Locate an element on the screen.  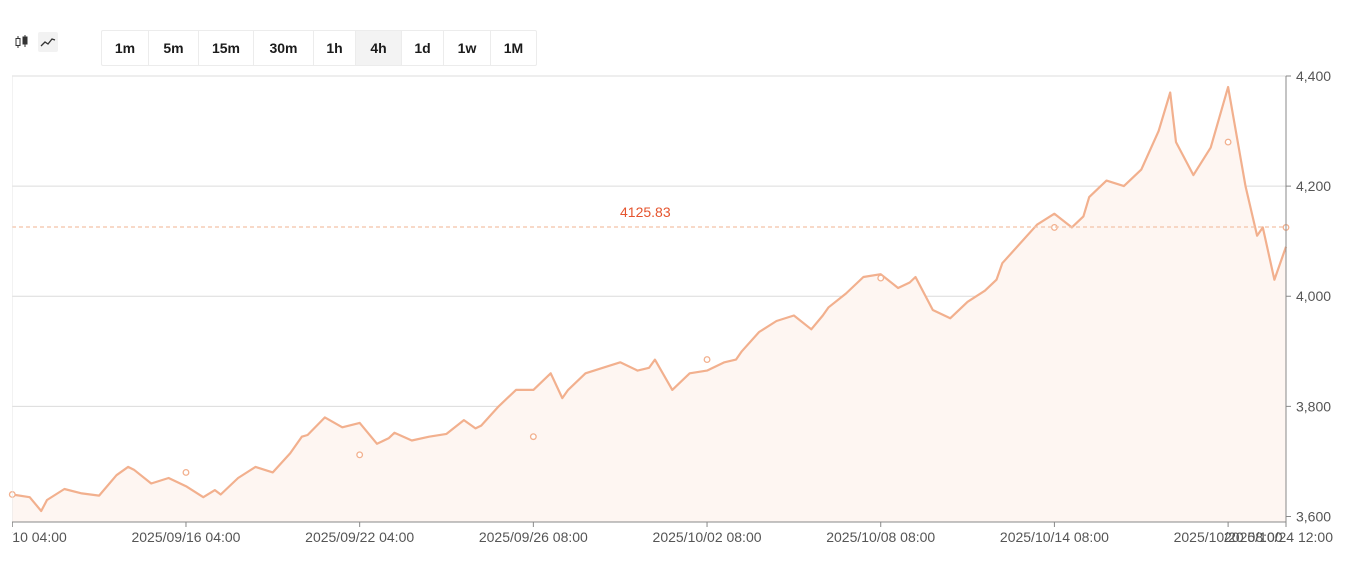
x-tick-label: 2025/10/20 08:00 is located at coordinates (1228, 537).